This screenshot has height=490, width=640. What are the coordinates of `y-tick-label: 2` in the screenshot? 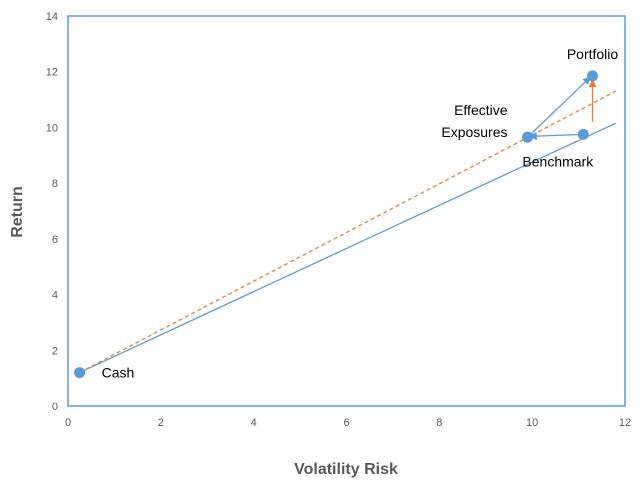 It's located at (55, 351).